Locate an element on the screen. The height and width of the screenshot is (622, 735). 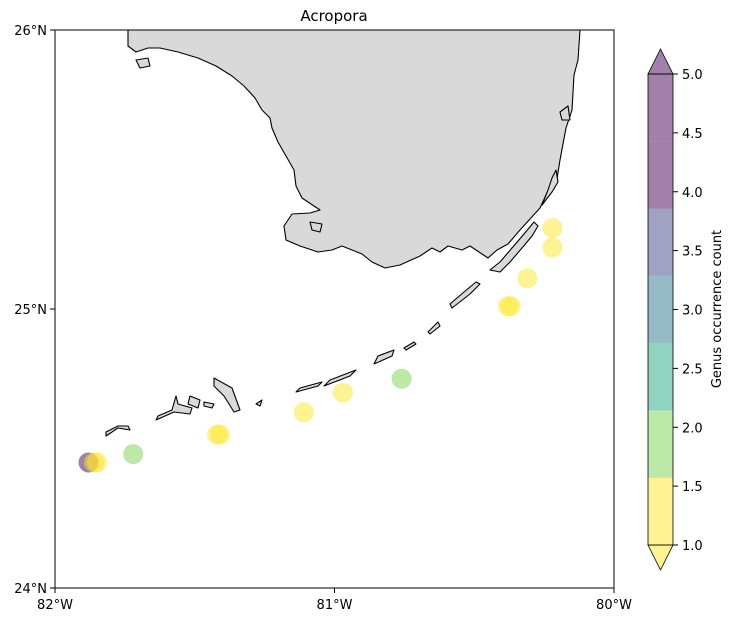
y-tick-label: 24°N is located at coordinates (30, 589).